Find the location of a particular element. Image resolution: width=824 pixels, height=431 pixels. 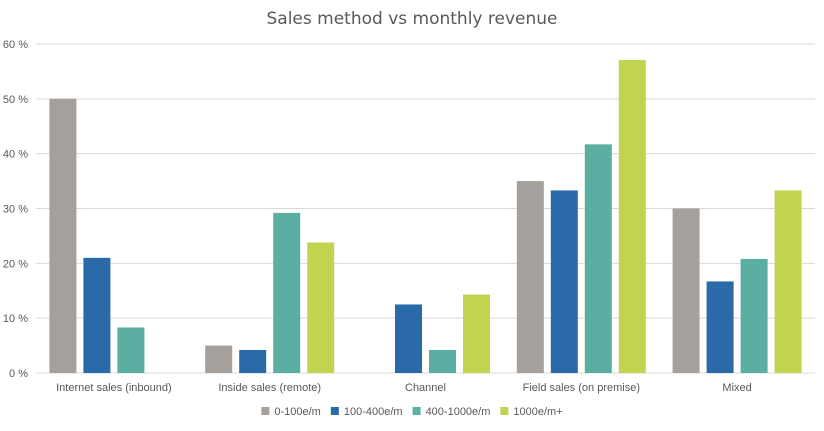

y-tick-label: 40 % is located at coordinates (15, 155).